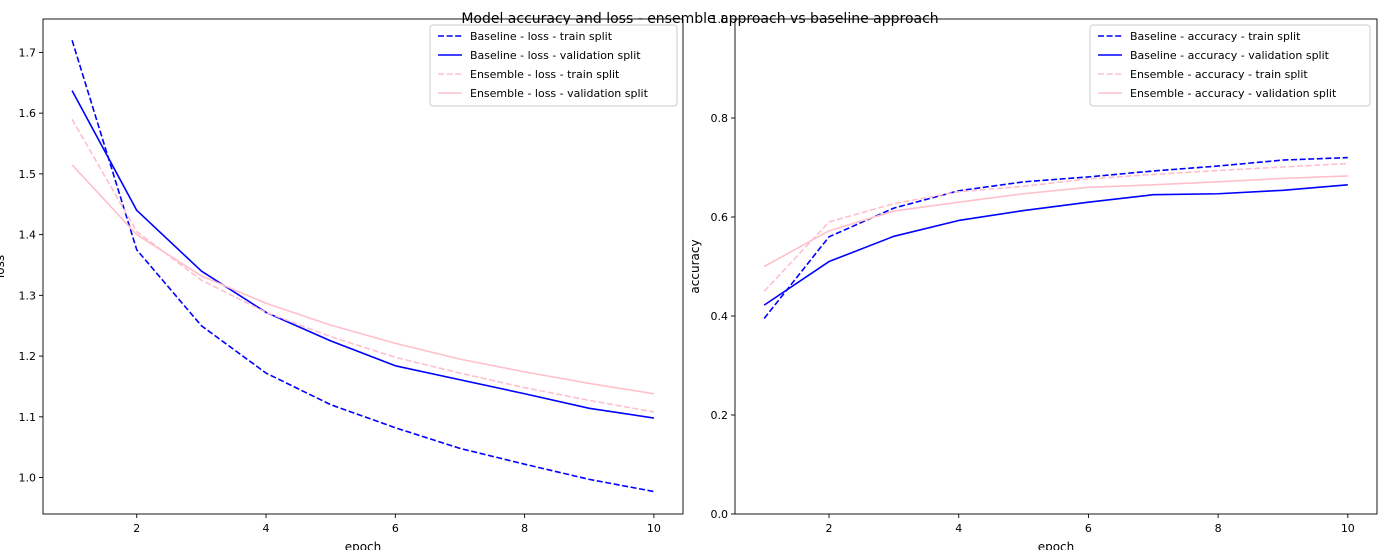 The height and width of the screenshot is (550, 1400). Describe the element at coordinates (1233, 93) in the screenshot. I see `legend-entry: Ensemble - accuracy - validation split` at that location.